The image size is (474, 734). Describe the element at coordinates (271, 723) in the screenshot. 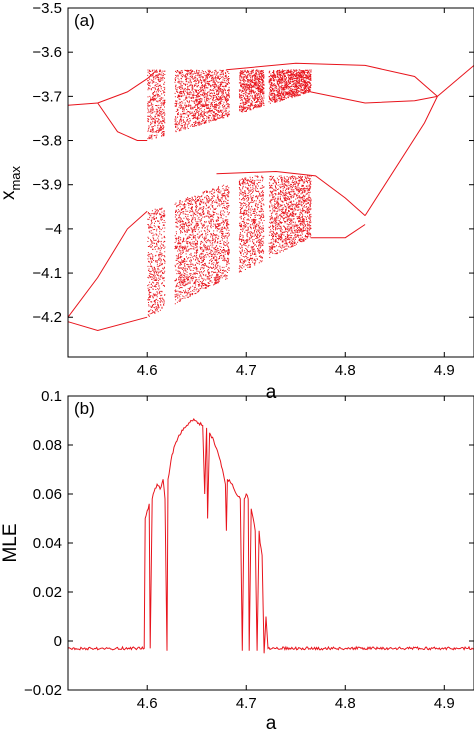

I see `panel-b-x-axis-label: a` at that location.